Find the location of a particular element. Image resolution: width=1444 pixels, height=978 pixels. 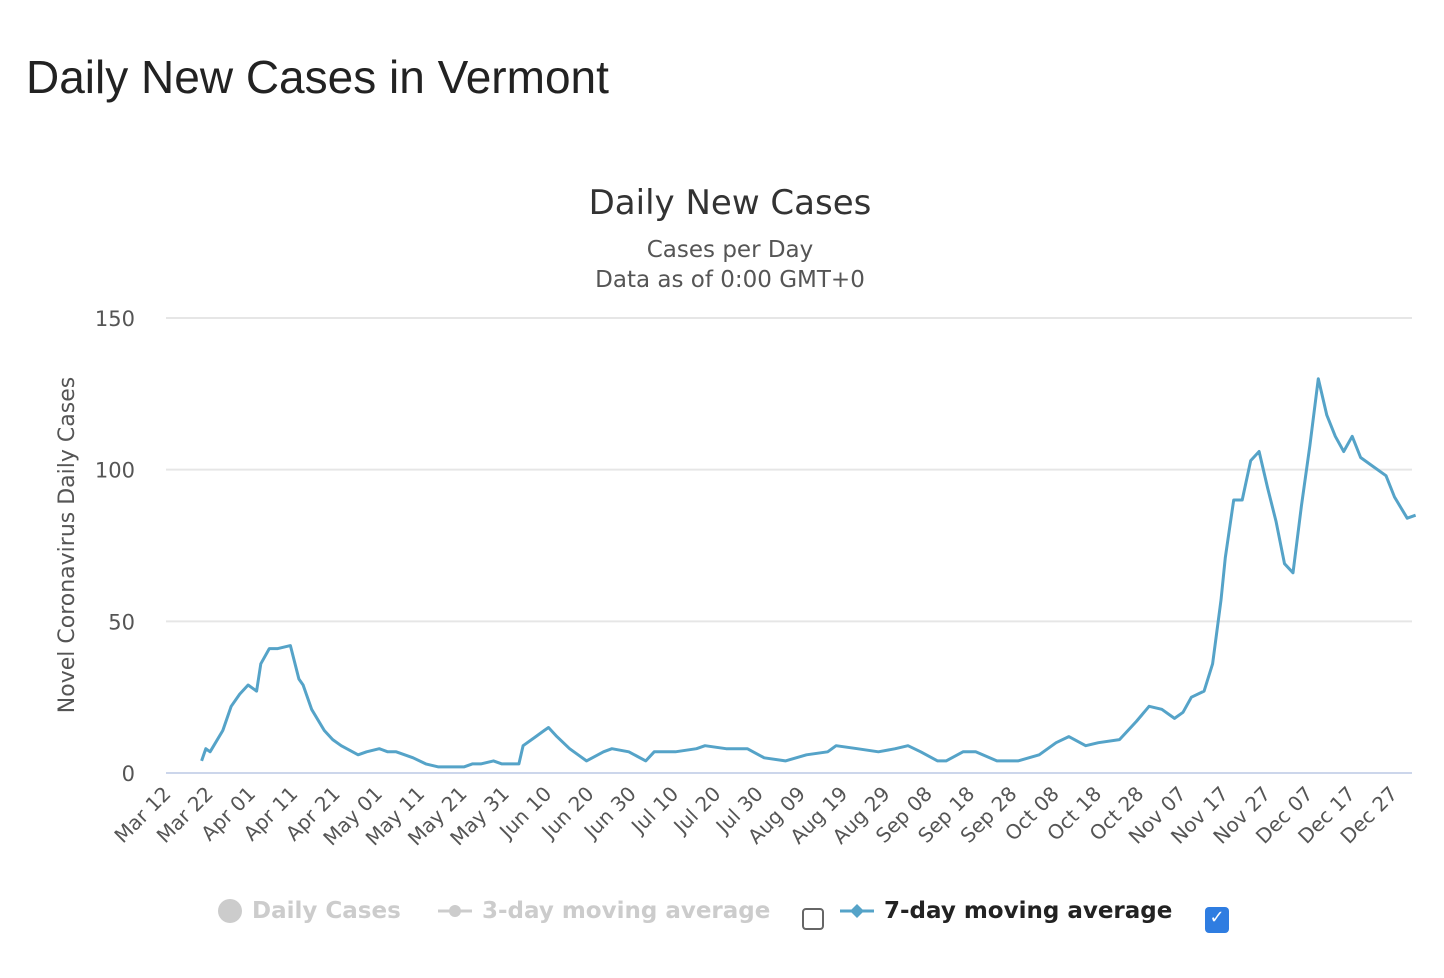

legend-item-3-day-average: 3-day moving average is located at coordinates (604, 911).